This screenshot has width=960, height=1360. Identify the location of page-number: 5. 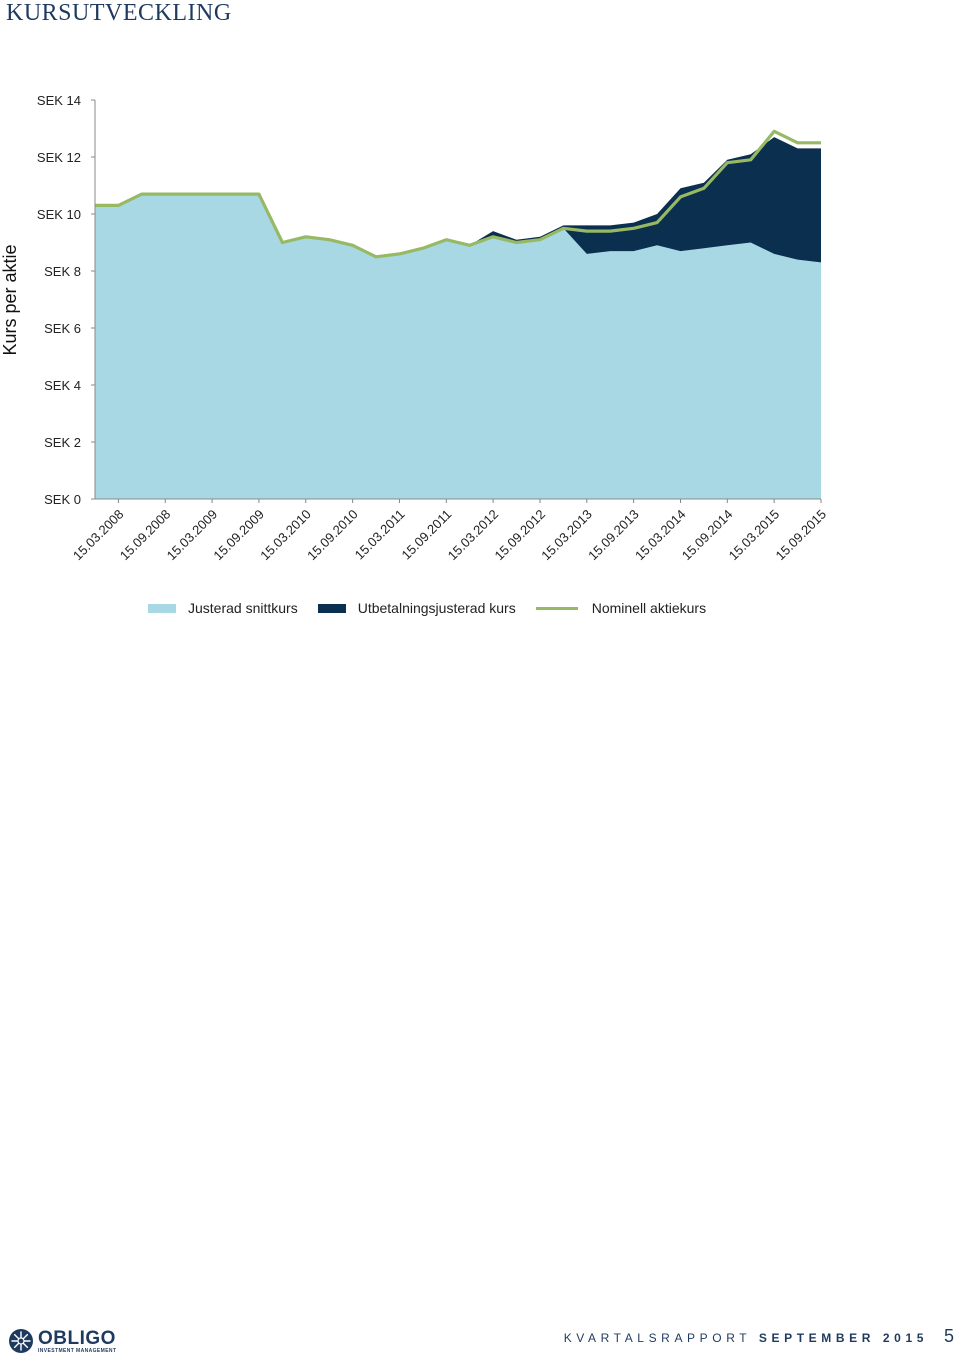
(948, 1336).